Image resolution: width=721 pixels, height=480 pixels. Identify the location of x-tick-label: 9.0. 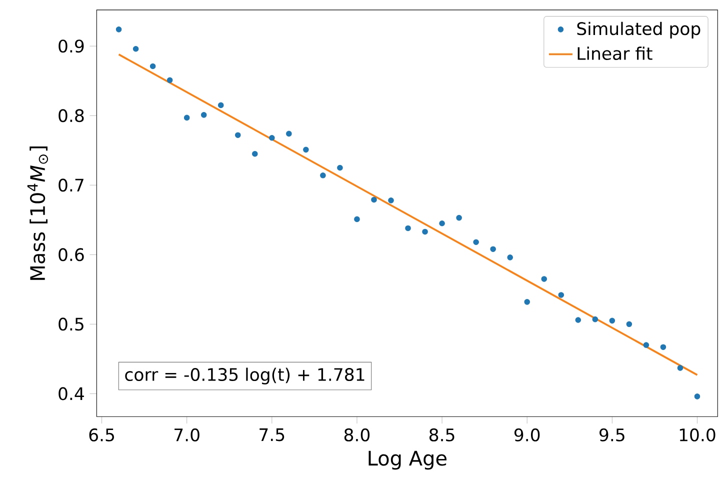
(527, 435).